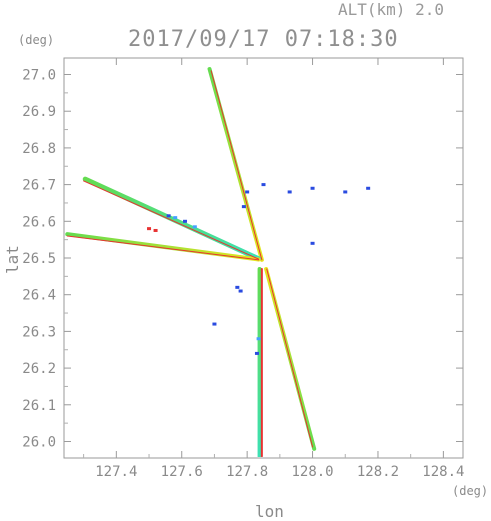 The image size is (491, 521). Describe the element at coordinates (247, 472) in the screenshot. I see `x-tick-label: 127.8` at that location.